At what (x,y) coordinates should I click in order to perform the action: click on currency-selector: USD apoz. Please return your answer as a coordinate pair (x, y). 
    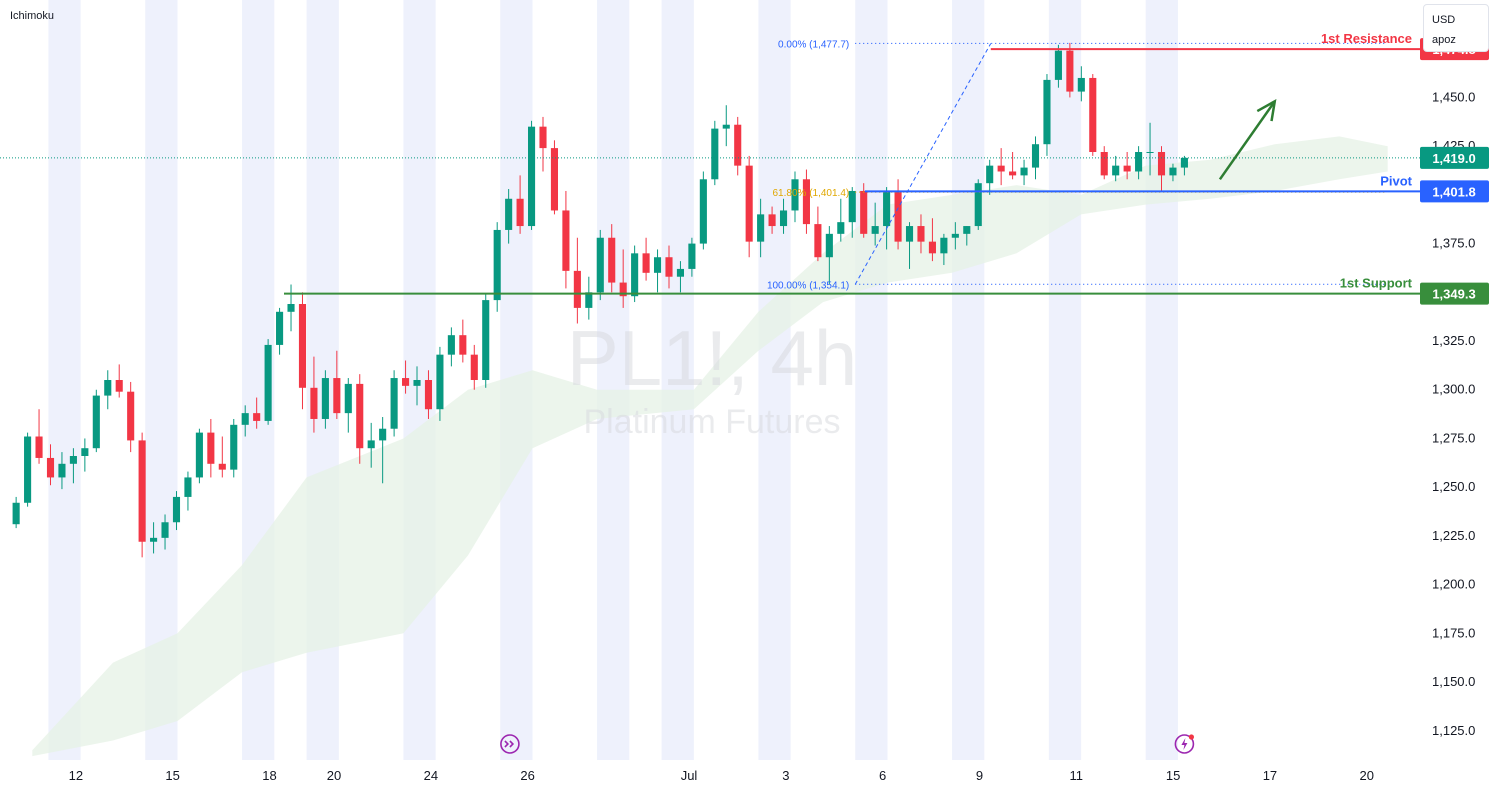
    Looking at the image, I should click on (1456, 28).